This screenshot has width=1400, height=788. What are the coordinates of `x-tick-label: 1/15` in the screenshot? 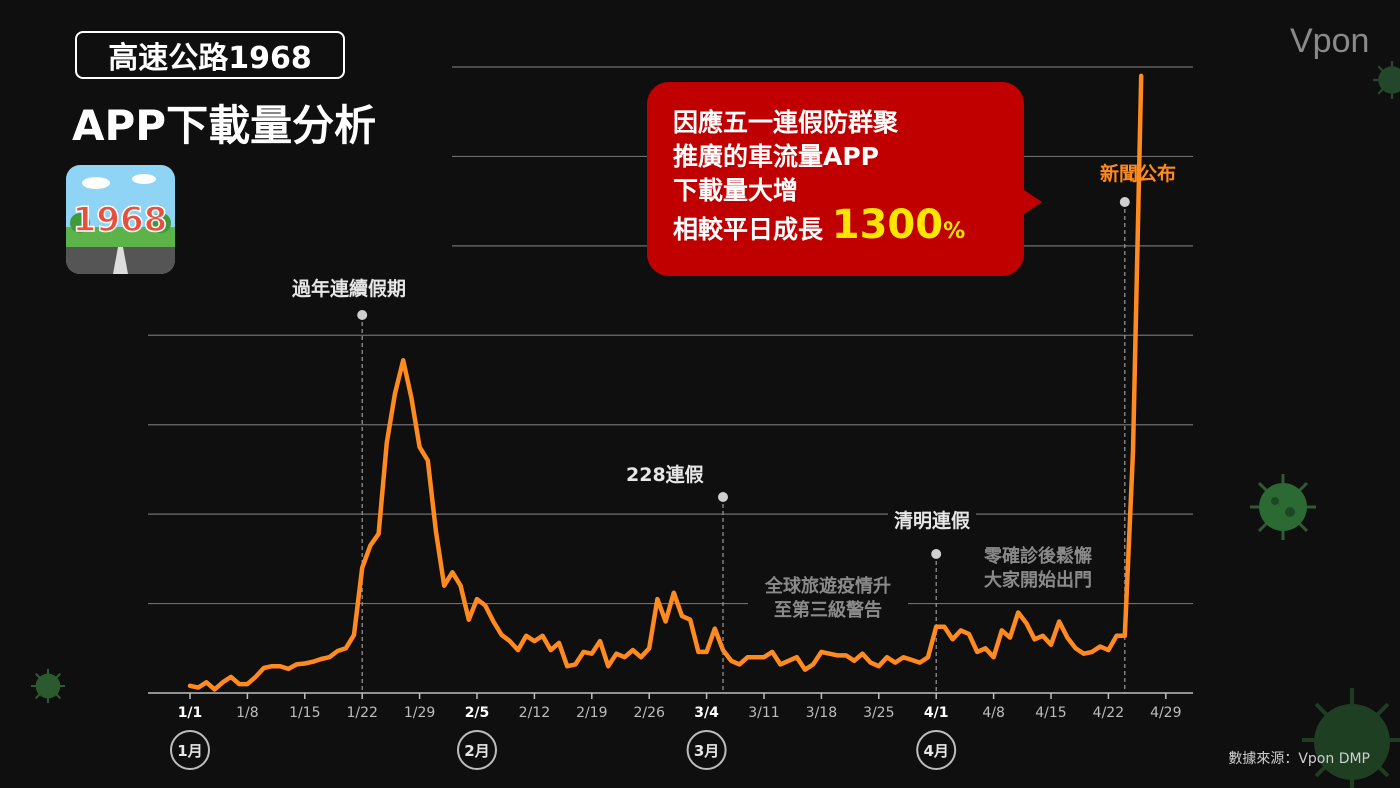 It's located at (304, 713).